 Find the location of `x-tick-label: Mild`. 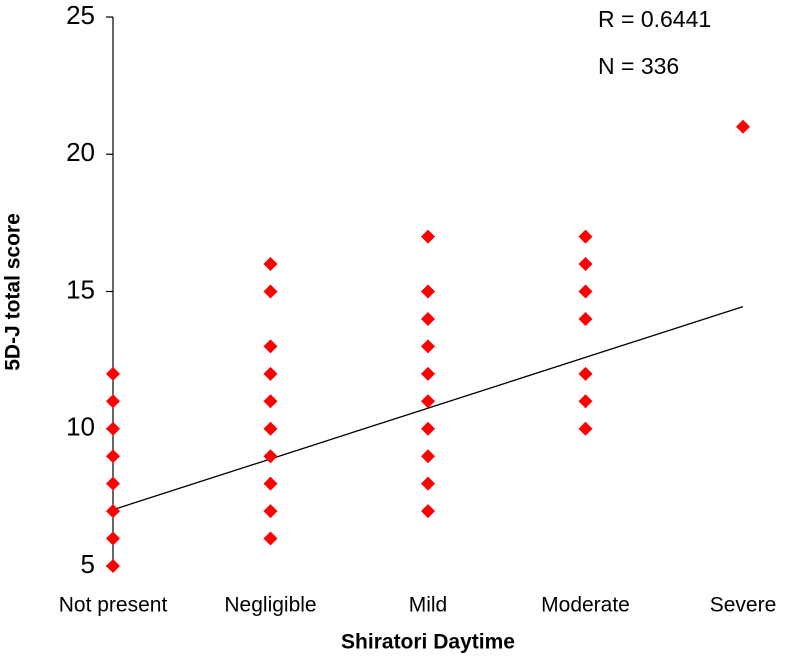

x-tick-label: Mild is located at coordinates (428, 605).